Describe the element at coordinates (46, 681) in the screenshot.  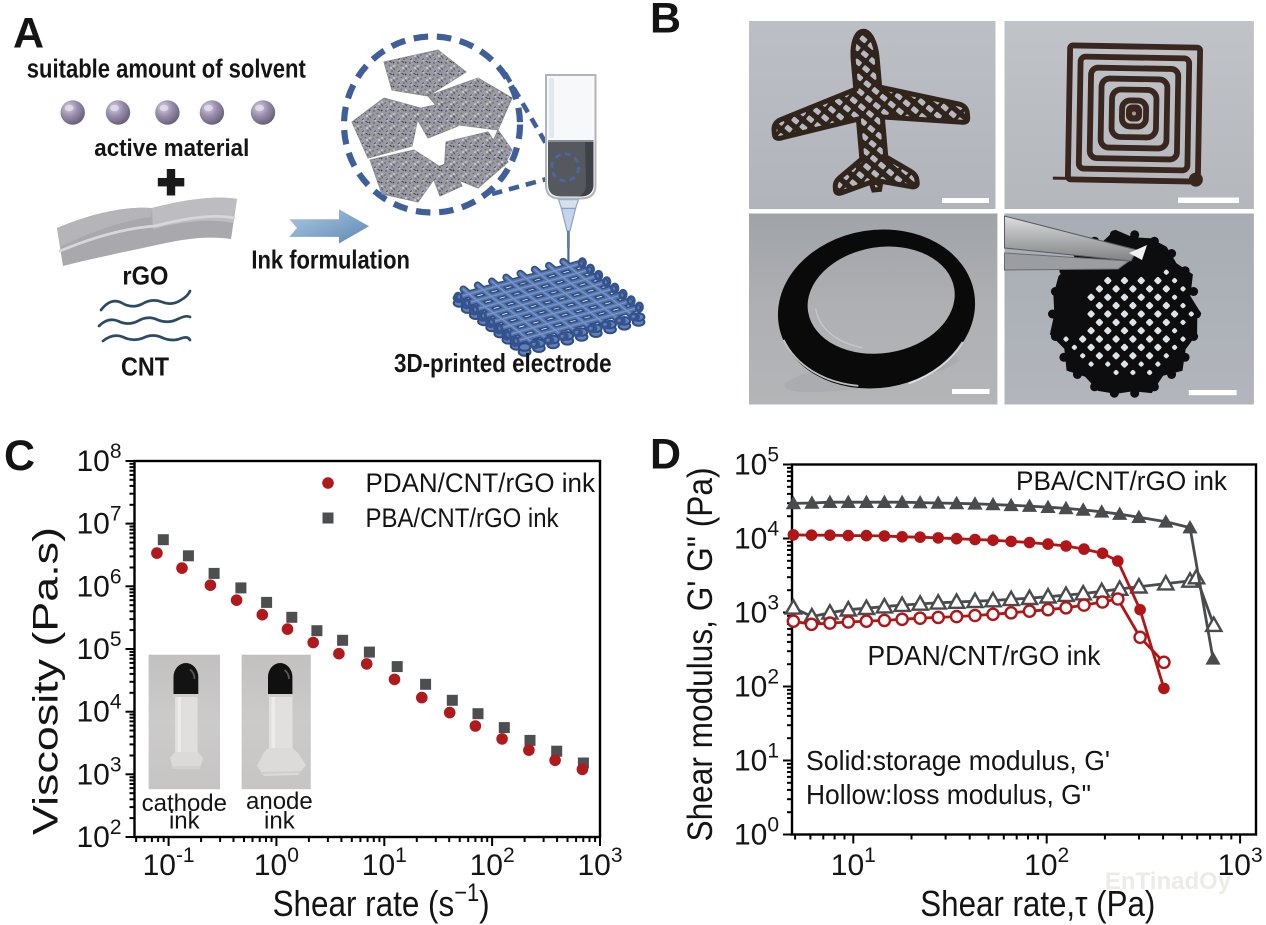
I see `svg-text: Viscosity (Pa.s)` at that location.